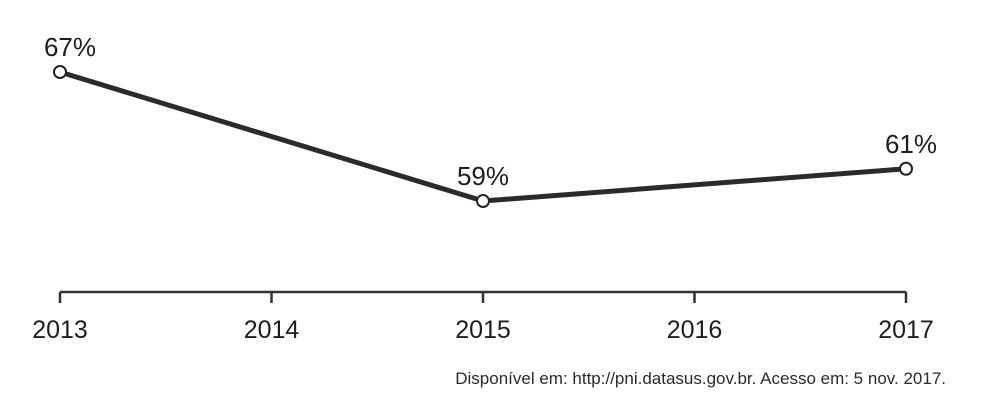 The height and width of the screenshot is (408, 982). Describe the element at coordinates (483, 330) in the screenshot. I see `x-tick-label: 2015` at that location.